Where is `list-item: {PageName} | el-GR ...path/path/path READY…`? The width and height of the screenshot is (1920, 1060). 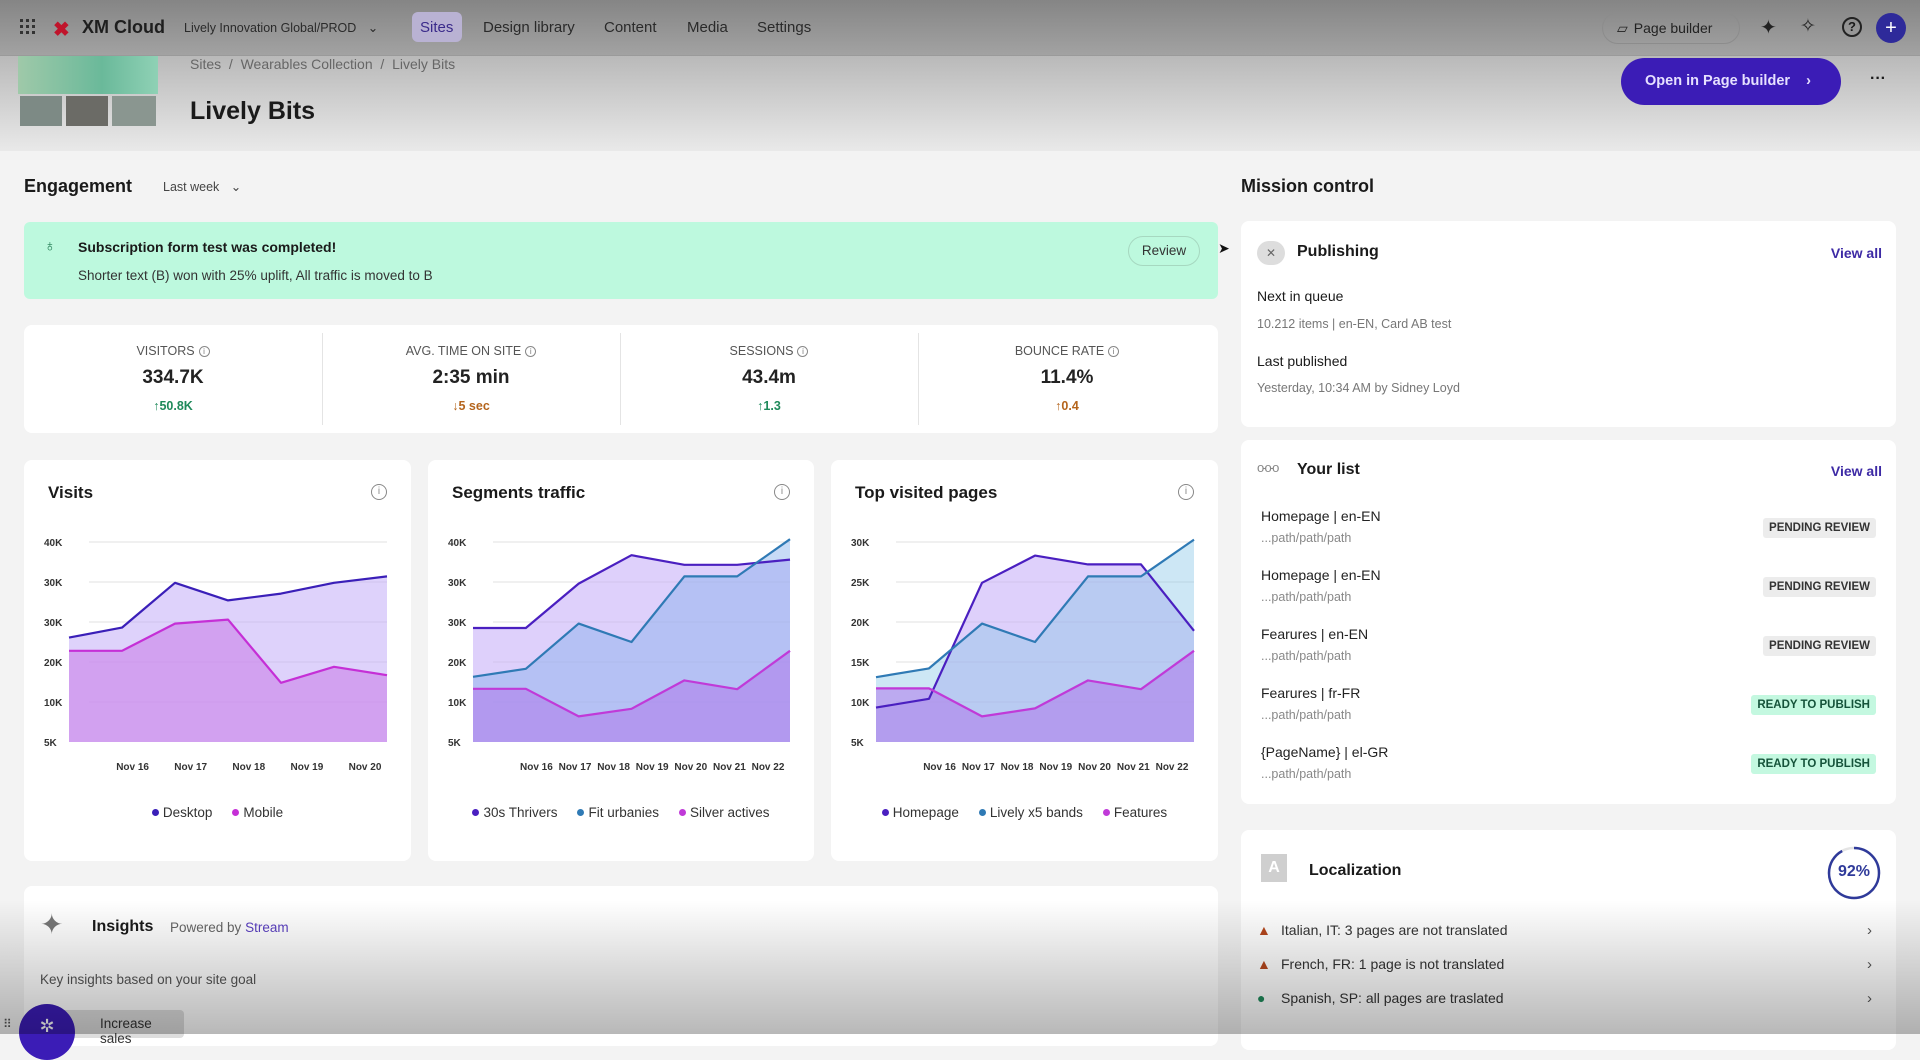
list-item: {PageName} | el-GR ...path/path/path READY… is located at coordinates (1568, 769).